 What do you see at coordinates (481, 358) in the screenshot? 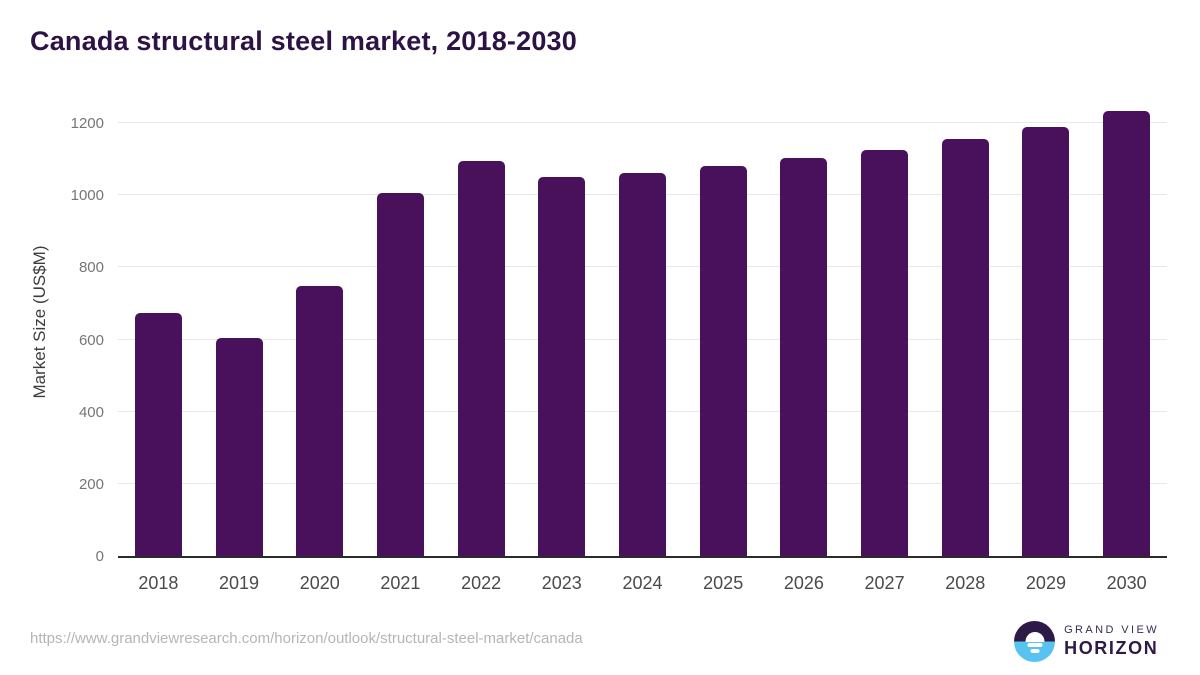
I see `bar-2022` at bounding box center [481, 358].